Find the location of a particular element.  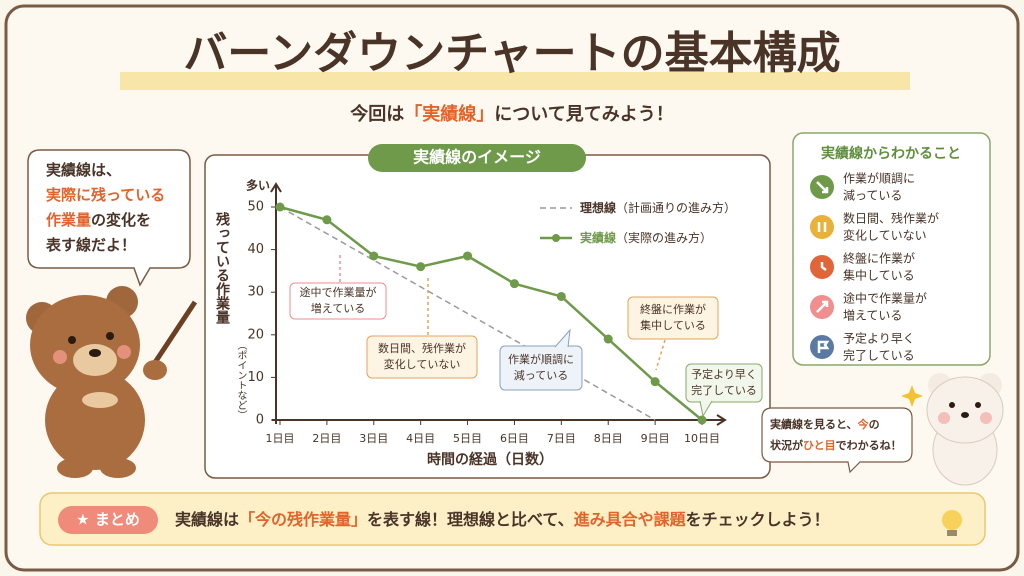

text: ひと目 is located at coordinates (819, 445).